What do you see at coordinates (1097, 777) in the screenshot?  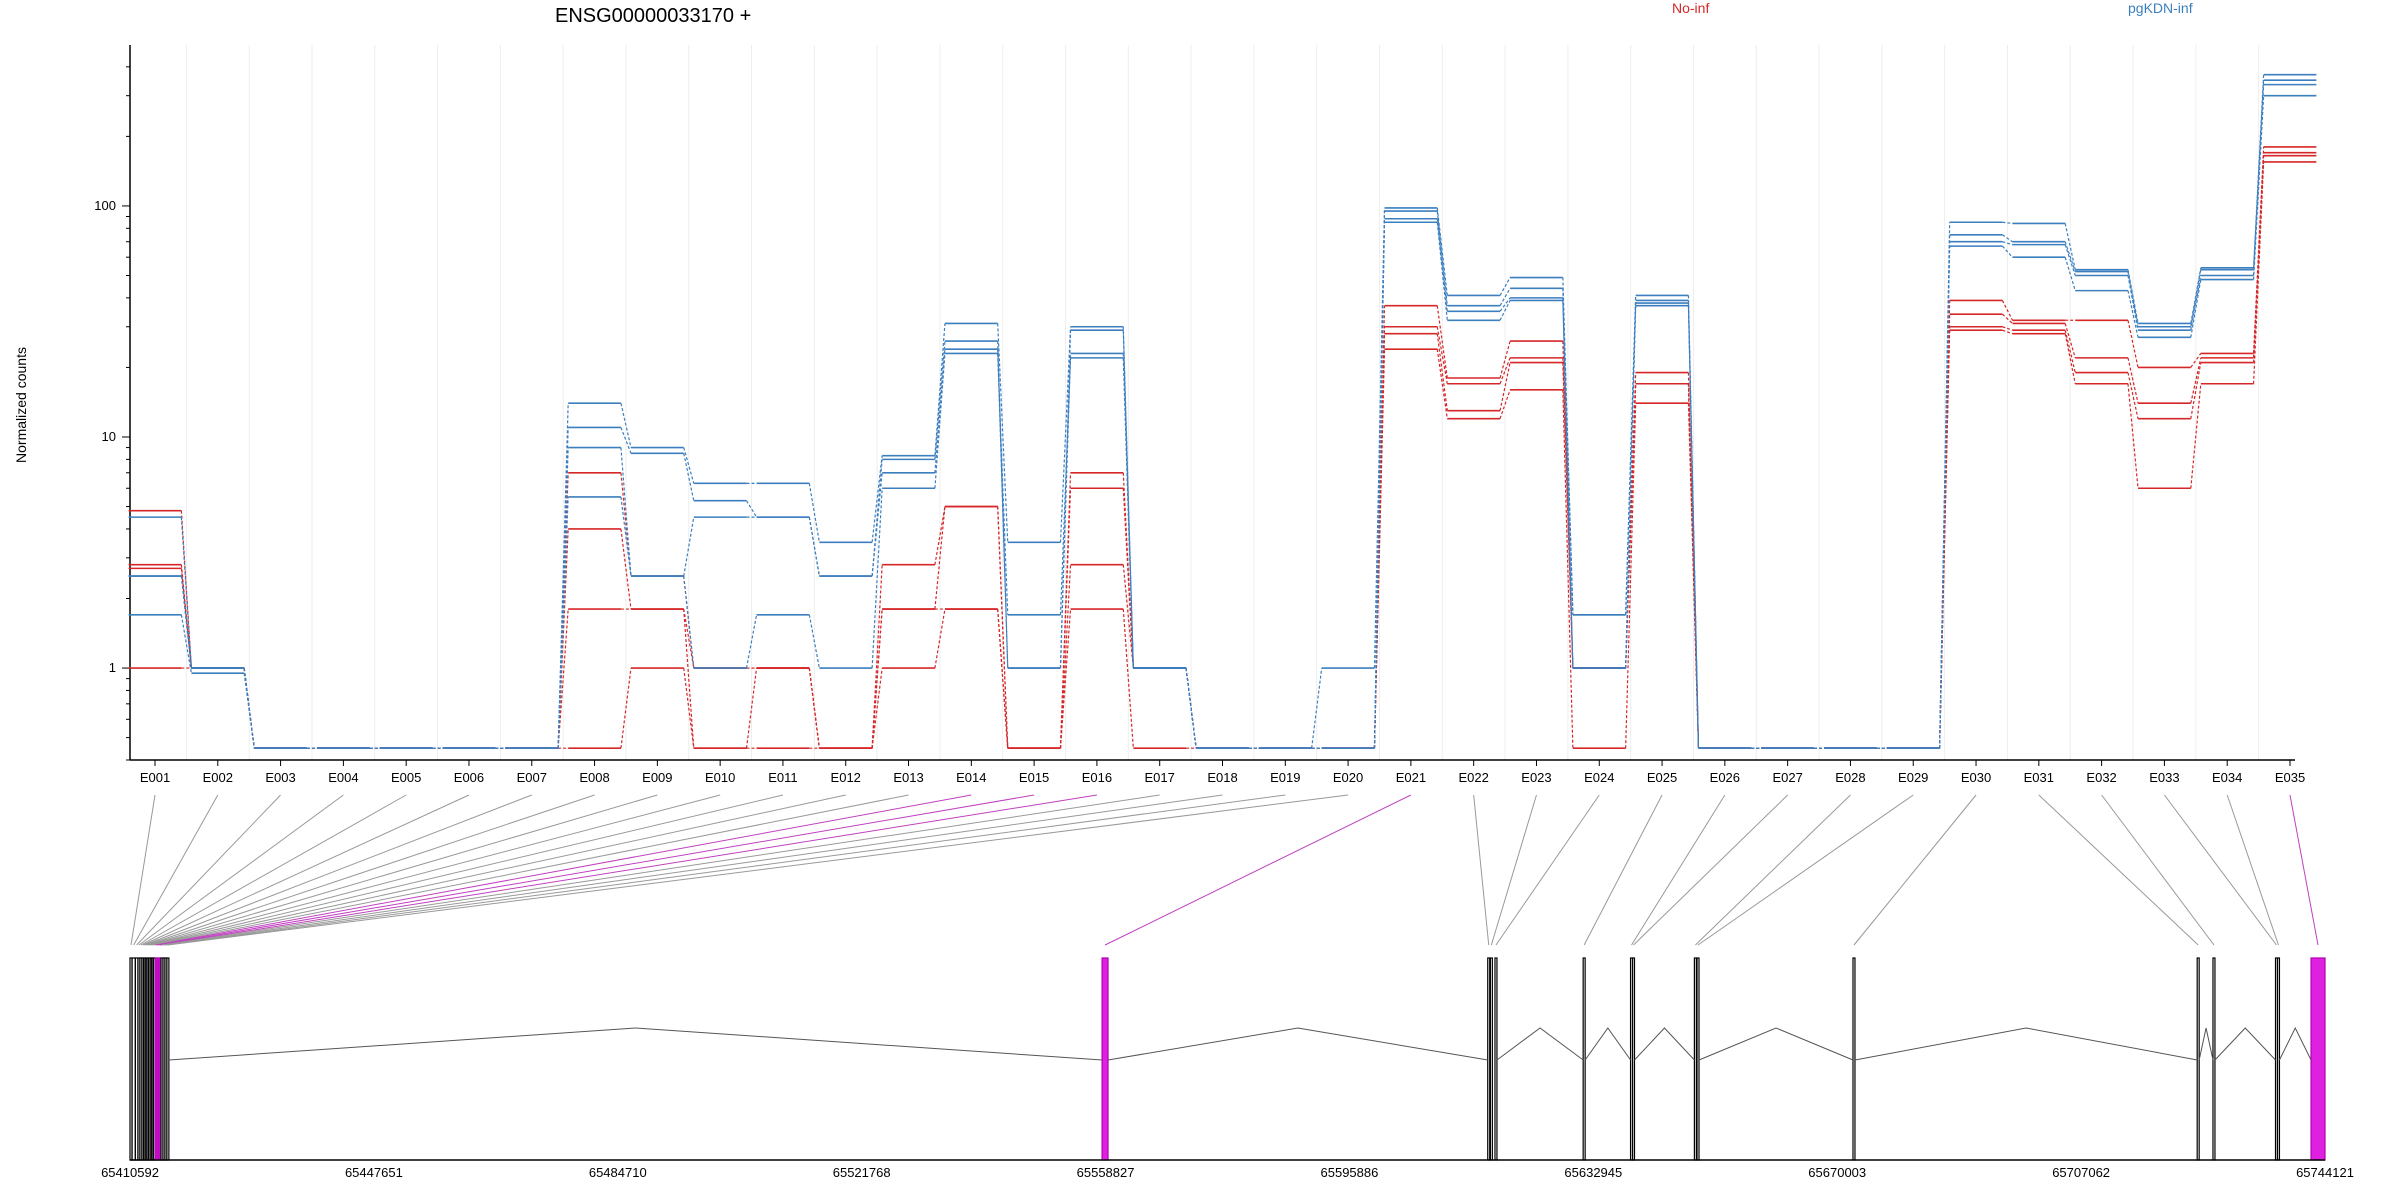 I see `exon-label: E016` at bounding box center [1097, 777].